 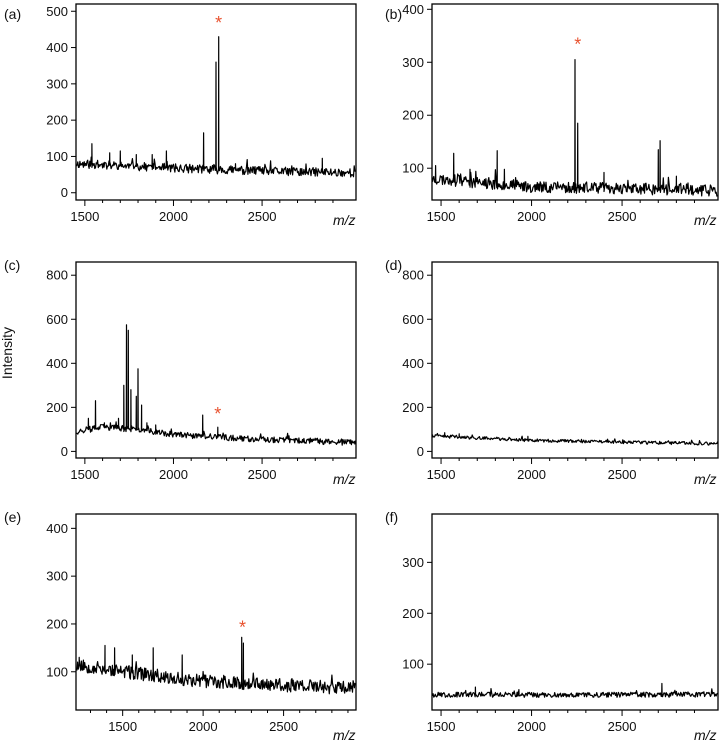 I want to click on panel-label: (f), so click(x=391, y=517).